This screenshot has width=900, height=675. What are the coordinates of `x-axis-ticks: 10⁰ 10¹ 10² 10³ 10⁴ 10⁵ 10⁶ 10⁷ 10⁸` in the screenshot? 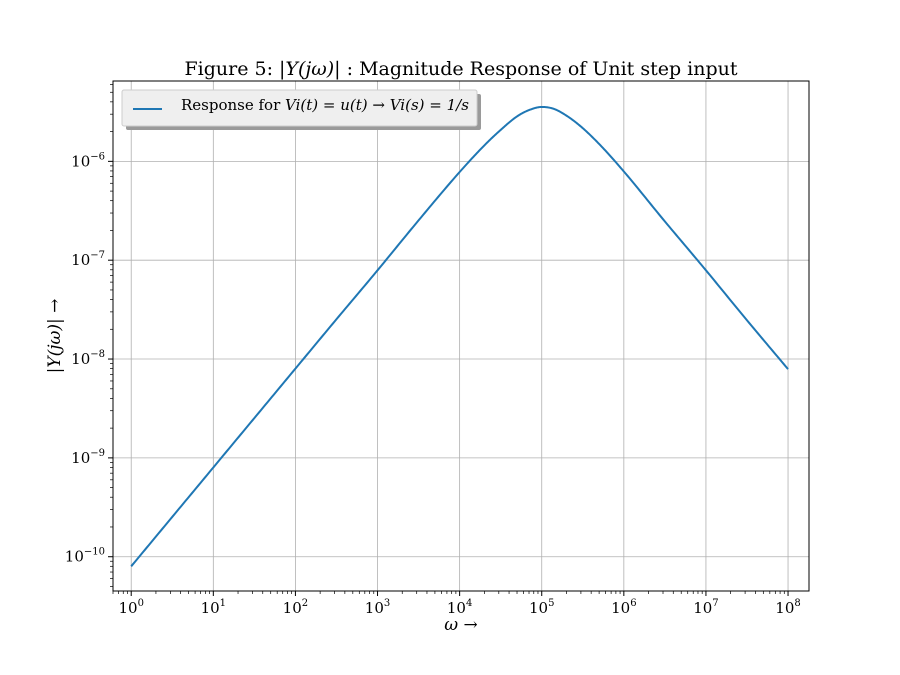 It's located at (456, 604).